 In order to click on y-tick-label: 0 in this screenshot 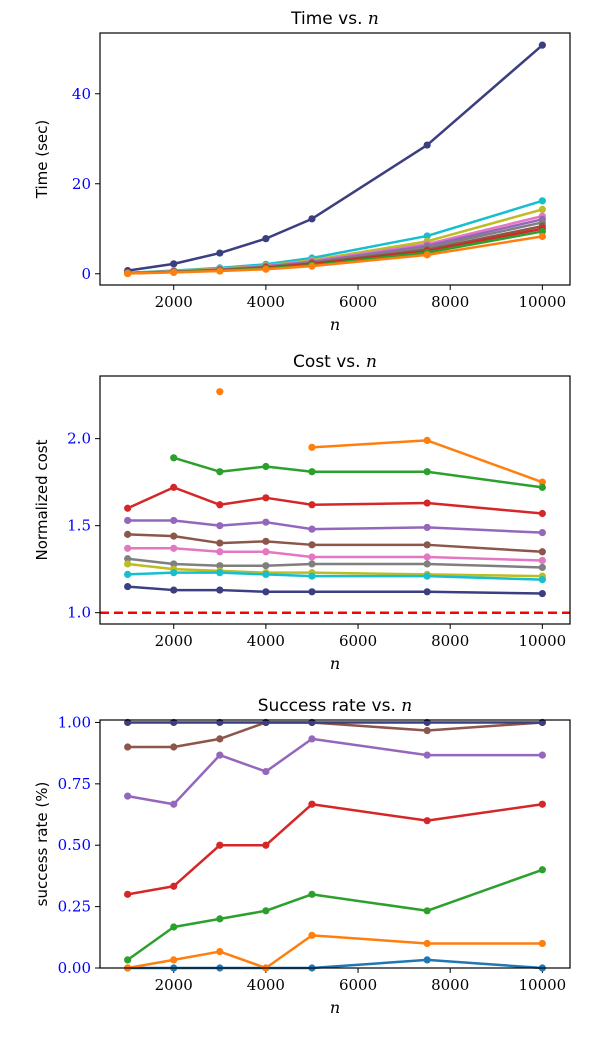, I will do `click(86, 274)`.